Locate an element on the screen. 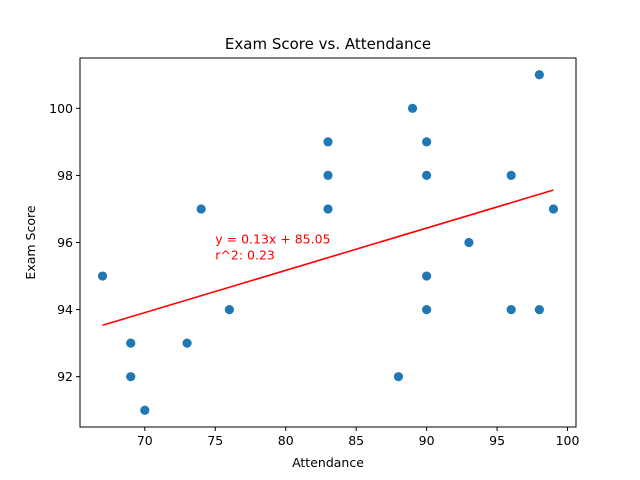 This screenshot has width=640, height=480. x-axis-label: Attendance is located at coordinates (328, 462).